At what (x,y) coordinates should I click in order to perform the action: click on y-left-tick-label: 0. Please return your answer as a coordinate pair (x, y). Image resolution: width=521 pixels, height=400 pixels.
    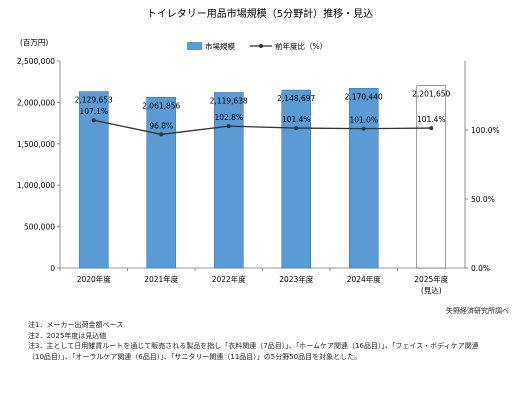
    Looking at the image, I should click on (52, 268).